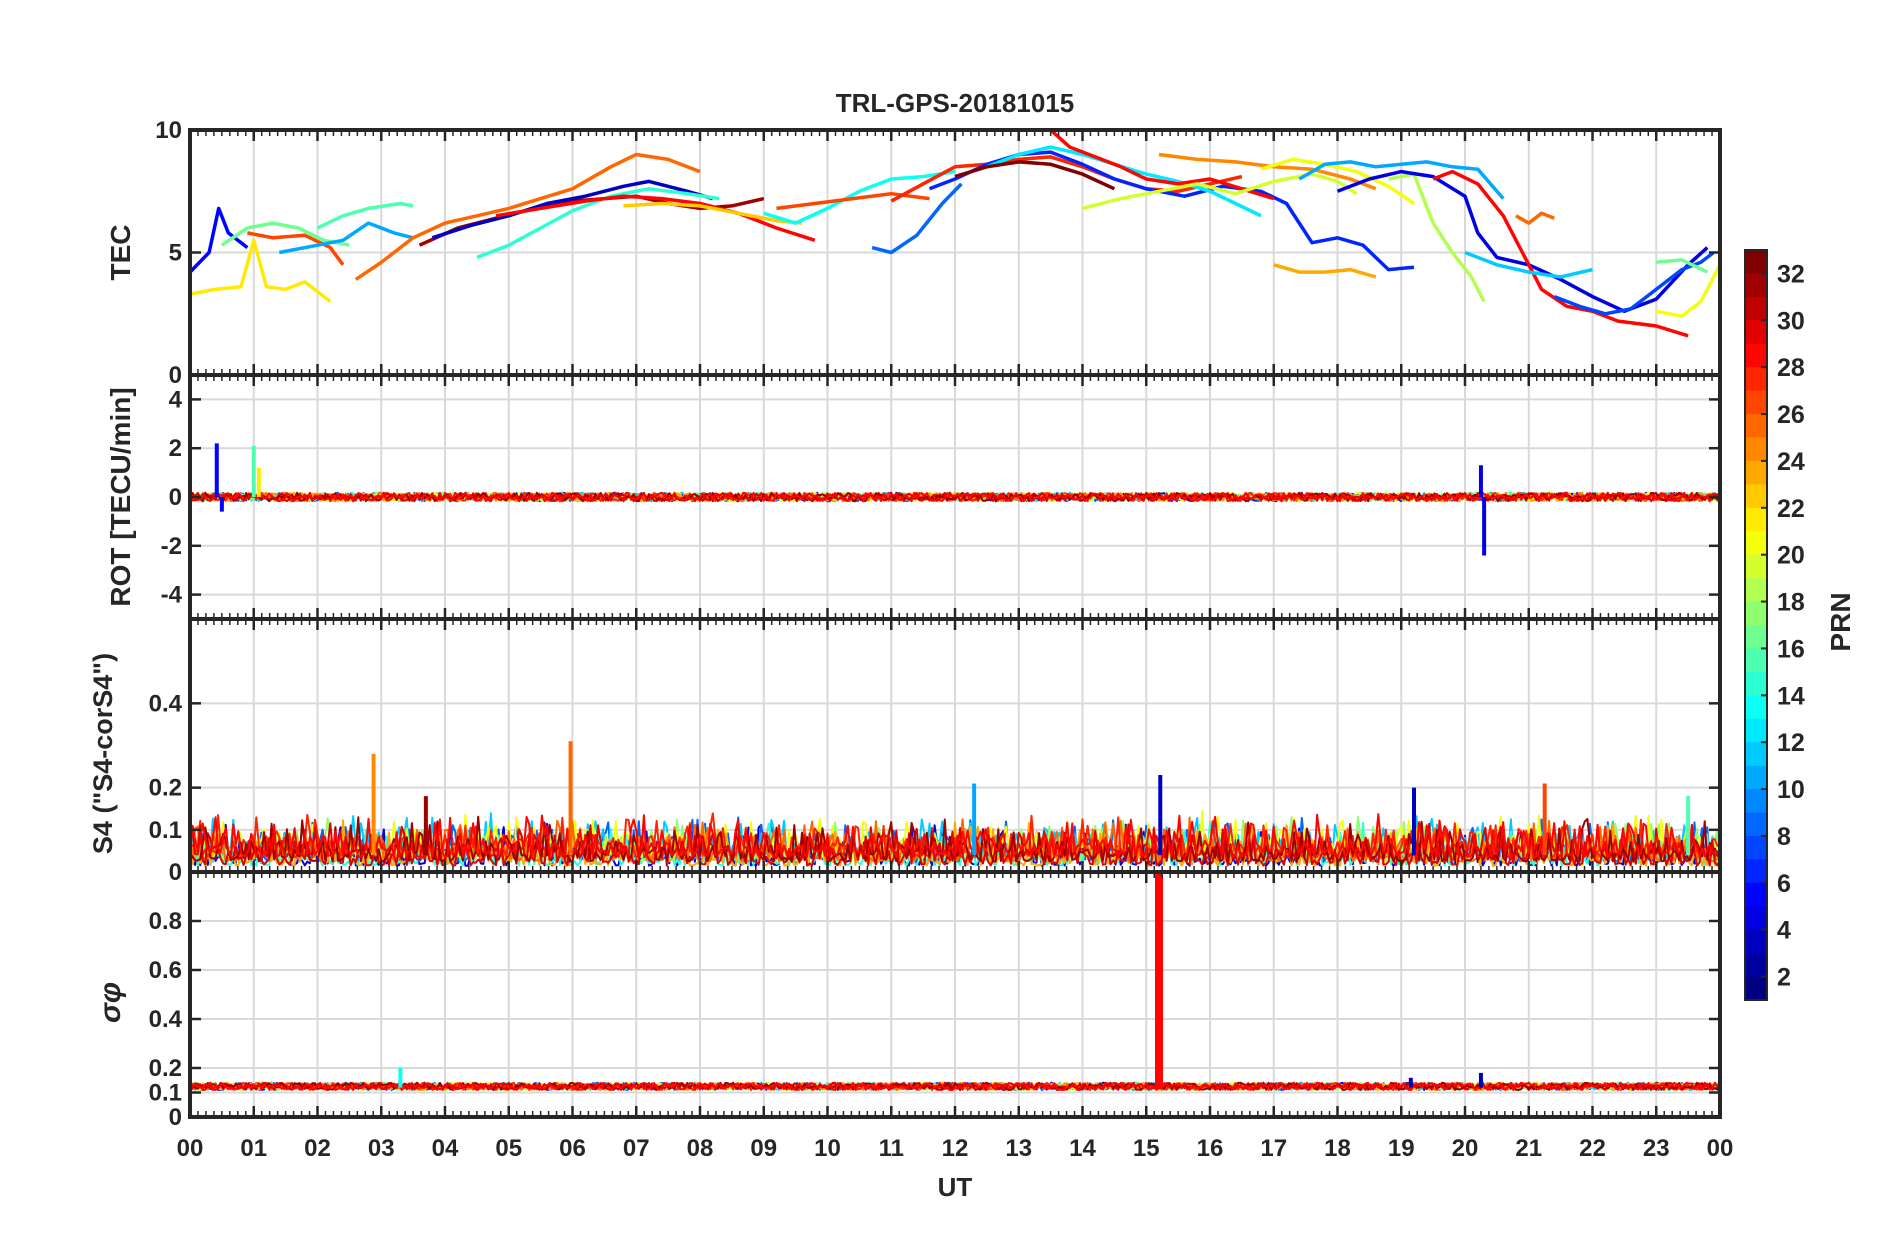  Describe the element at coordinates (572, 1148) in the screenshot. I see `x-tick-label: 06` at that location.